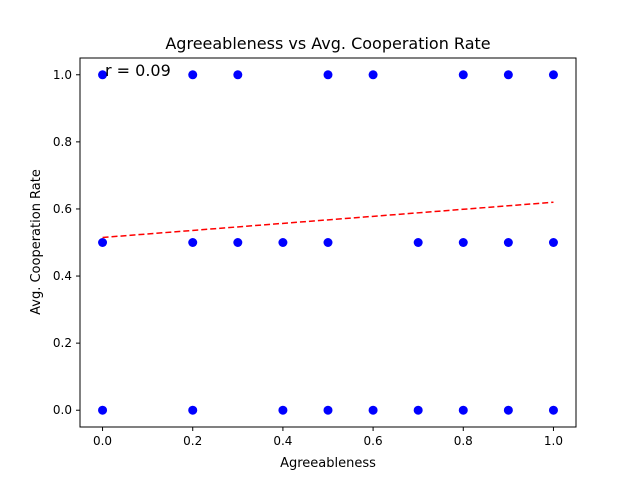 This screenshot has width=640, height=480. I want to click on x-axis: 0.0 0.2 0.4 0.6 0.8 1.0, so click(328, 437).